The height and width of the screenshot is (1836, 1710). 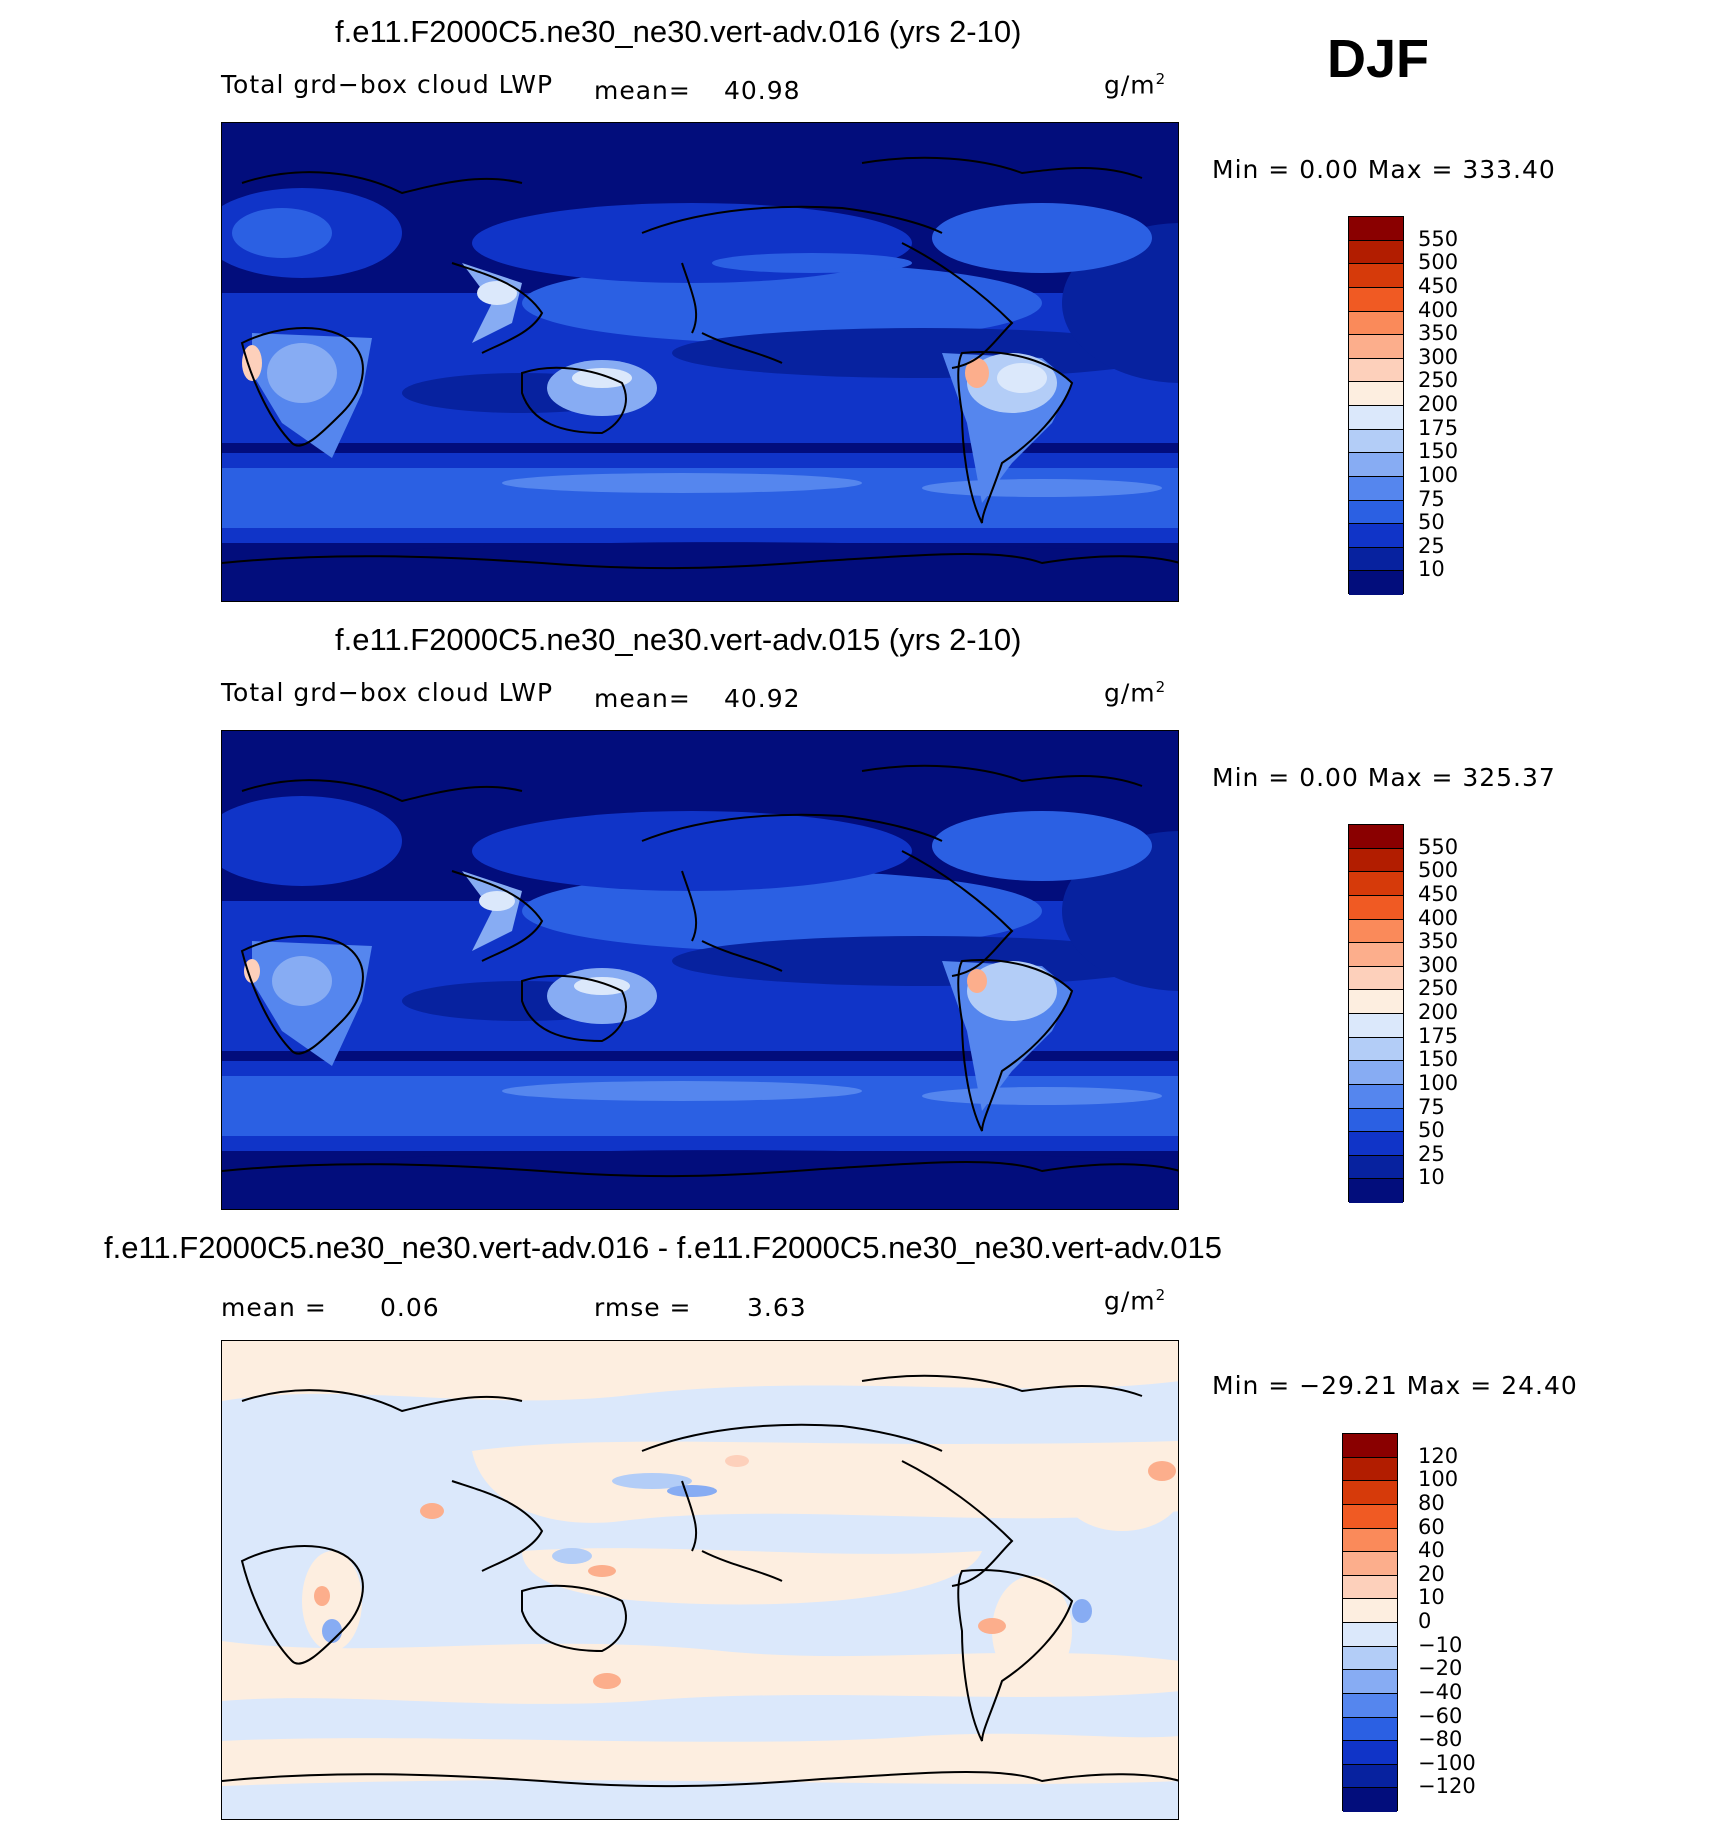 What do you see at coordinates (700, 1564) in the screenshot?
I see `panel3-contour-field` at bounding box center [700, 1564].